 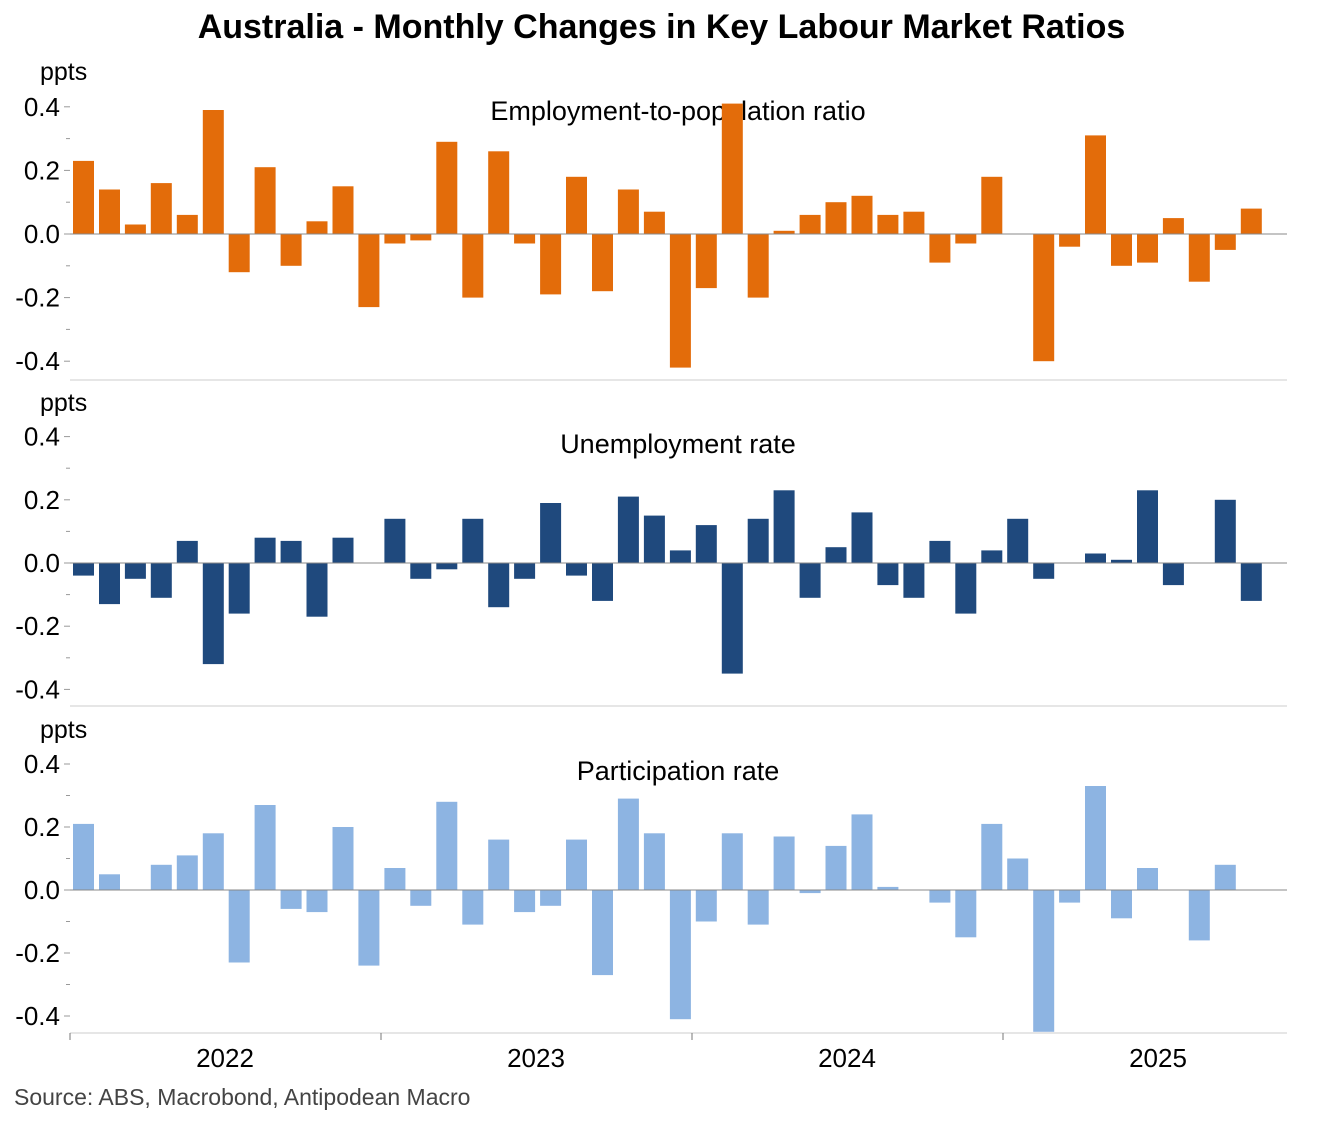 I want to click on x-tick-label: 2024, so click(x=847, y=1058).